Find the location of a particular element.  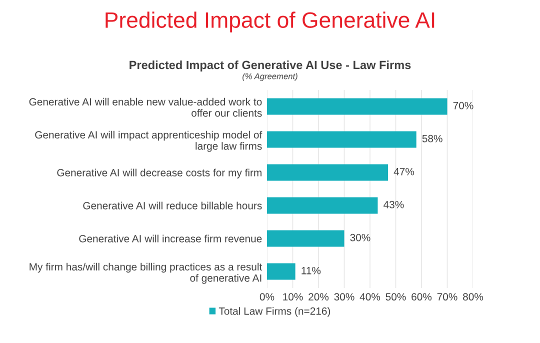

y-tick-label: Generative AI will reduce billable hours is located at coordinates (172, 206).